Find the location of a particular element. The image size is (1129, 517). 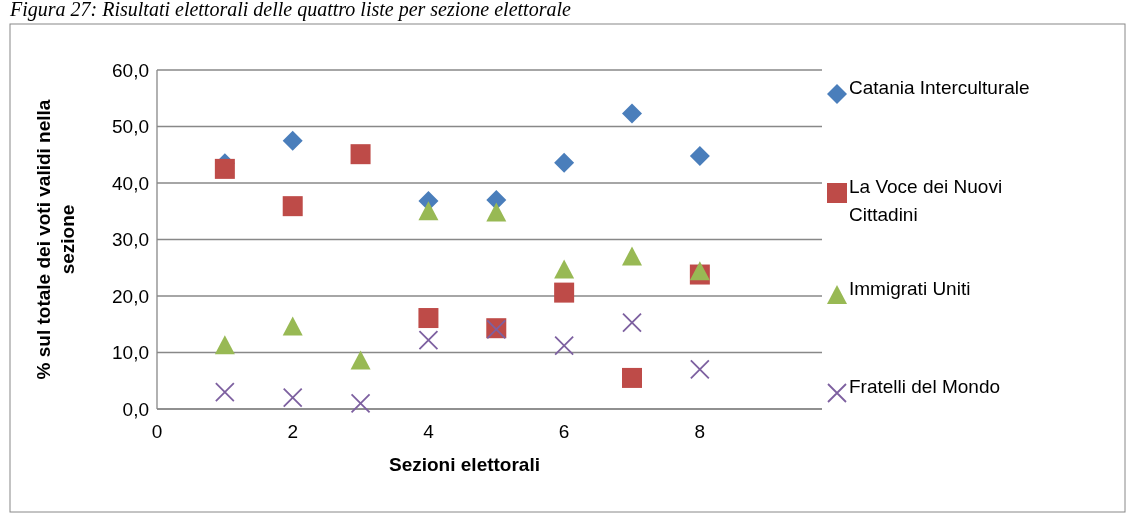

x-tick-label: 0 is located at coordinates (157, 431).